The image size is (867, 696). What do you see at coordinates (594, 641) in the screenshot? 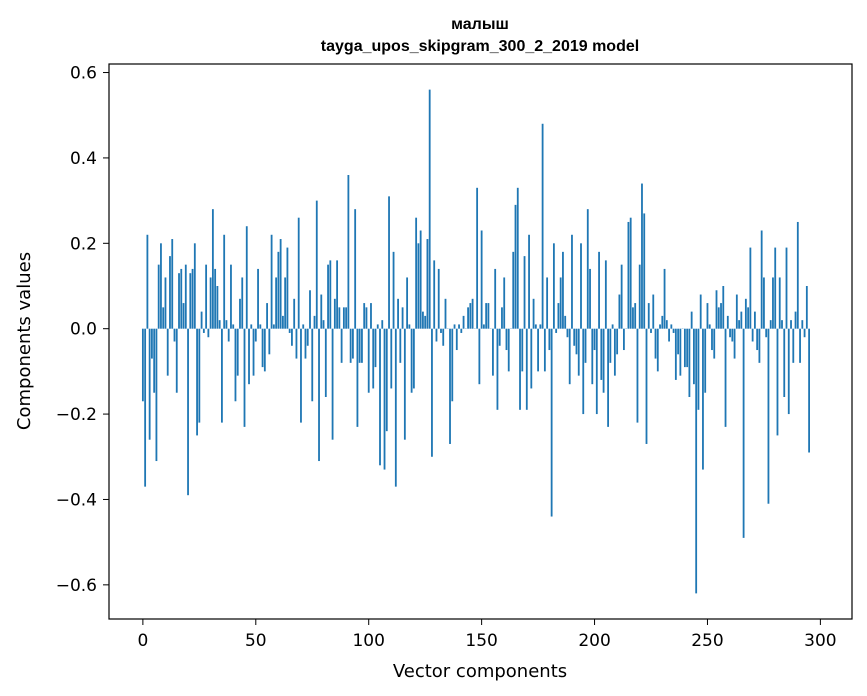
I see `x-tick-label: 200` at bounding box center [594, 641].